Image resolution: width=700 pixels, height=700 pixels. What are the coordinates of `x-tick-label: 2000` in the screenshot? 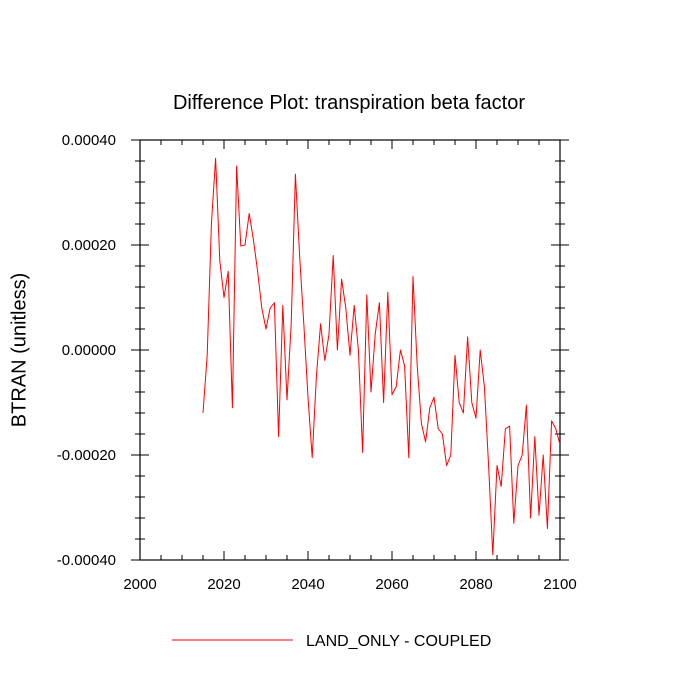 It's located at (139, 584).